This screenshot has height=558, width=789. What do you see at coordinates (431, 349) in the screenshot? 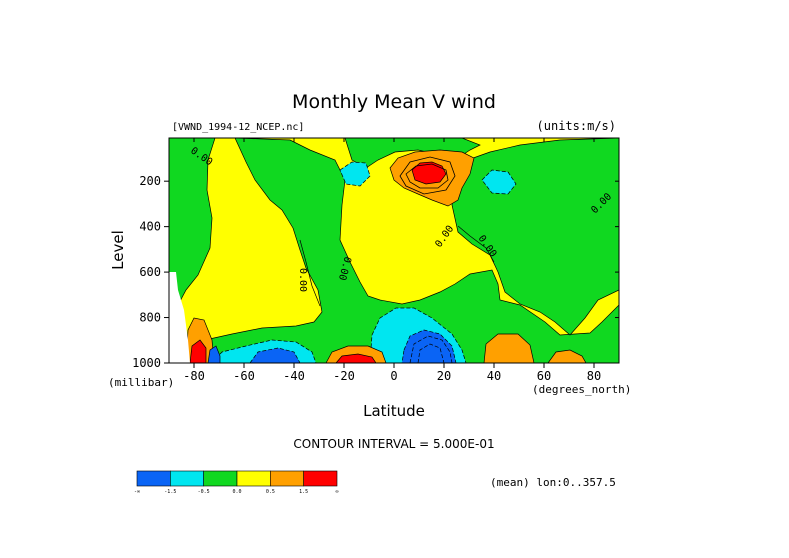
I see `contour-dashed-lower` at bounding box center [431, 349].